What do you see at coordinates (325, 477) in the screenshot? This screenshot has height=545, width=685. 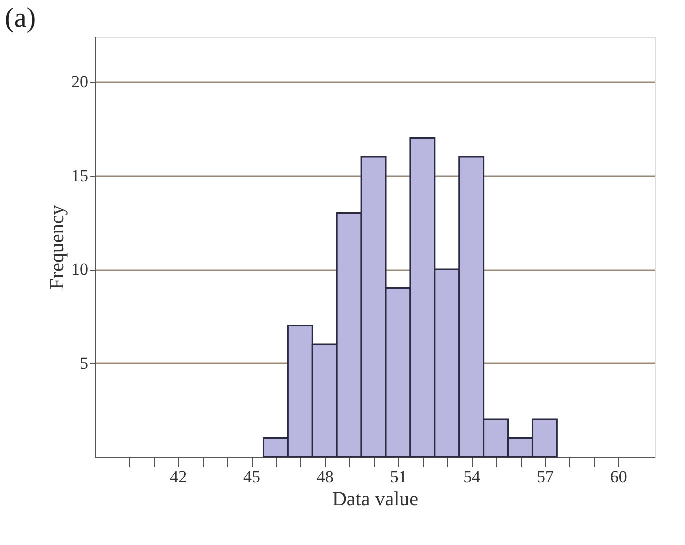 I see `x-tick-label: 48` at bounding box center [325, 477].